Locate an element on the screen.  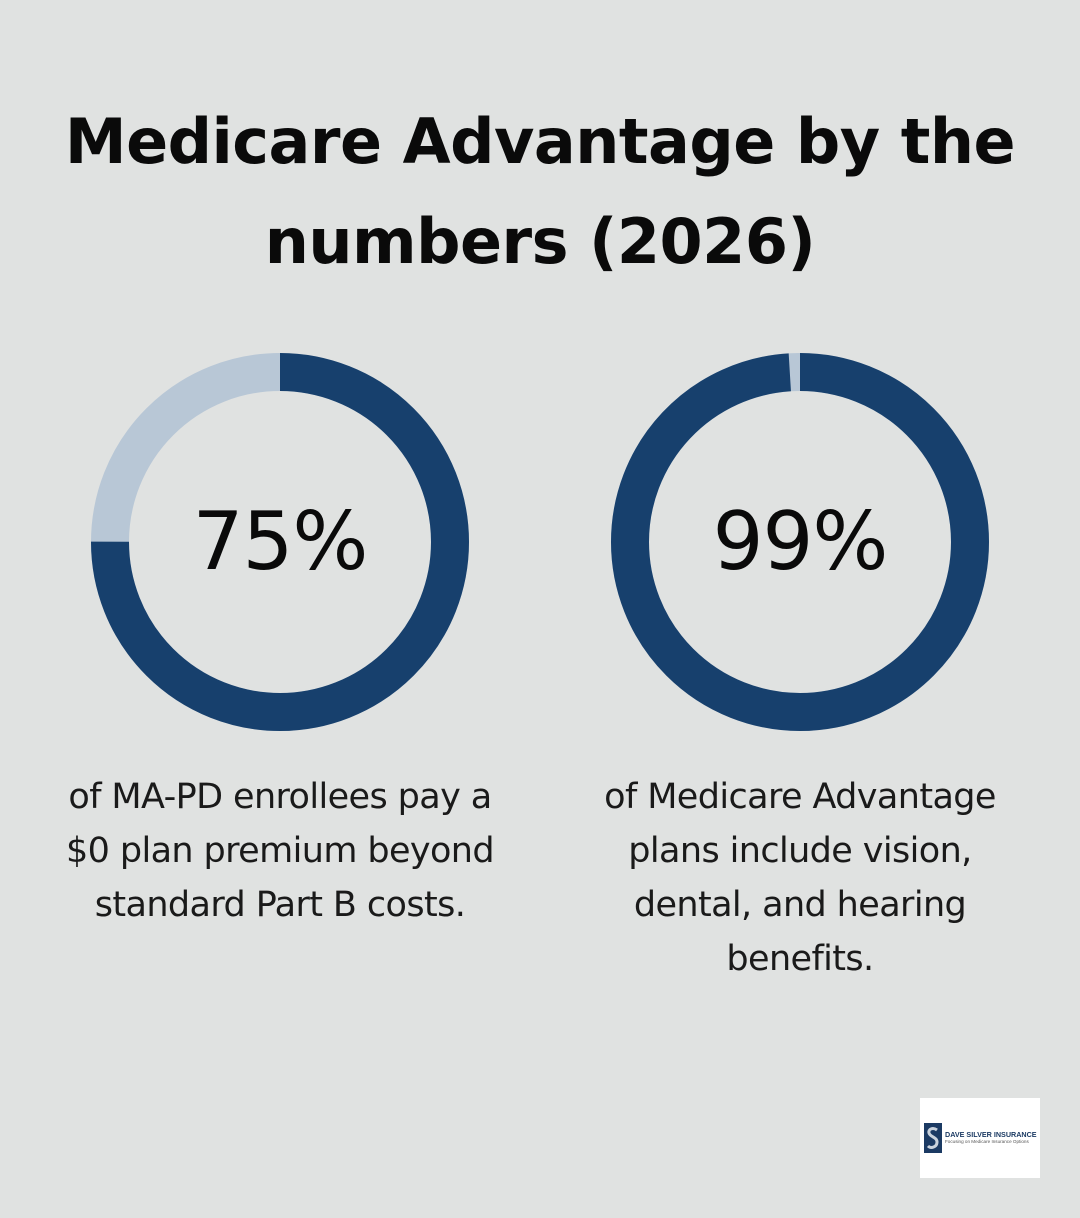
donut-chart: 75% is located at coordinates (280, 542).